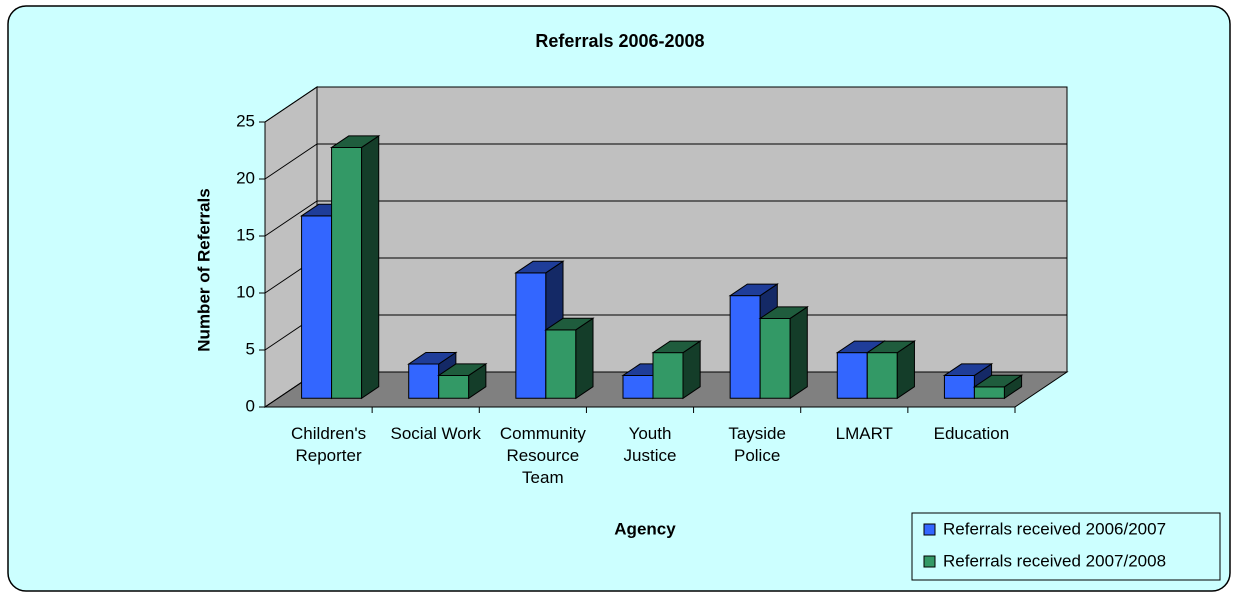 Image resolution: width=1239 pixels, height=603 pixels. Describe the element at coordinates (245, 234) in the screenshot. I see `y-tick-label: 15` at that location.